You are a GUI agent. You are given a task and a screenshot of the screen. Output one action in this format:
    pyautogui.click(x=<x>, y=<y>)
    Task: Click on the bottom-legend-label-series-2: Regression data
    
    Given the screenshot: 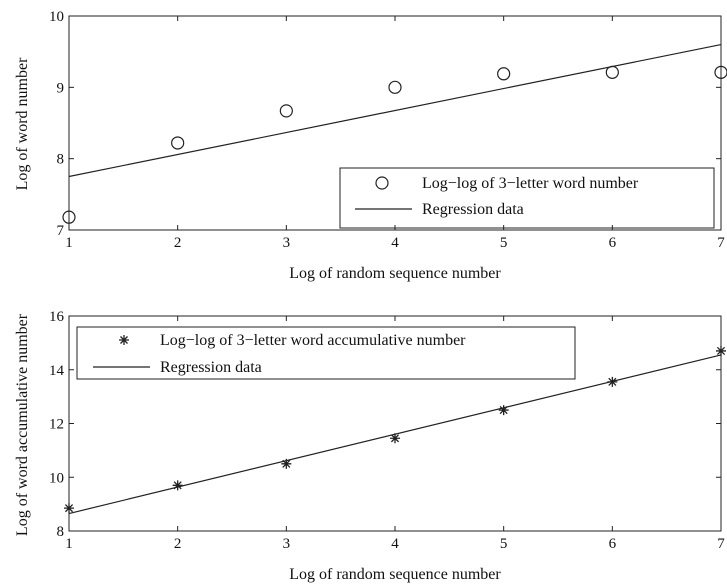 What is the action you would take?
    pyautogui.click(x=211, y=367)
    